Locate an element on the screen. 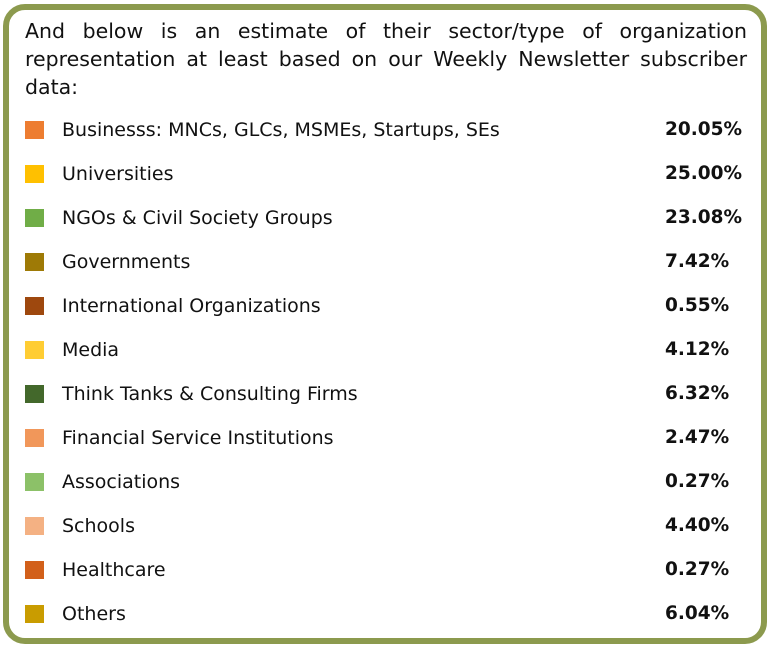 The image size is (770, 647). sector-percent: 4.40% is located at coordinates (697, 525).